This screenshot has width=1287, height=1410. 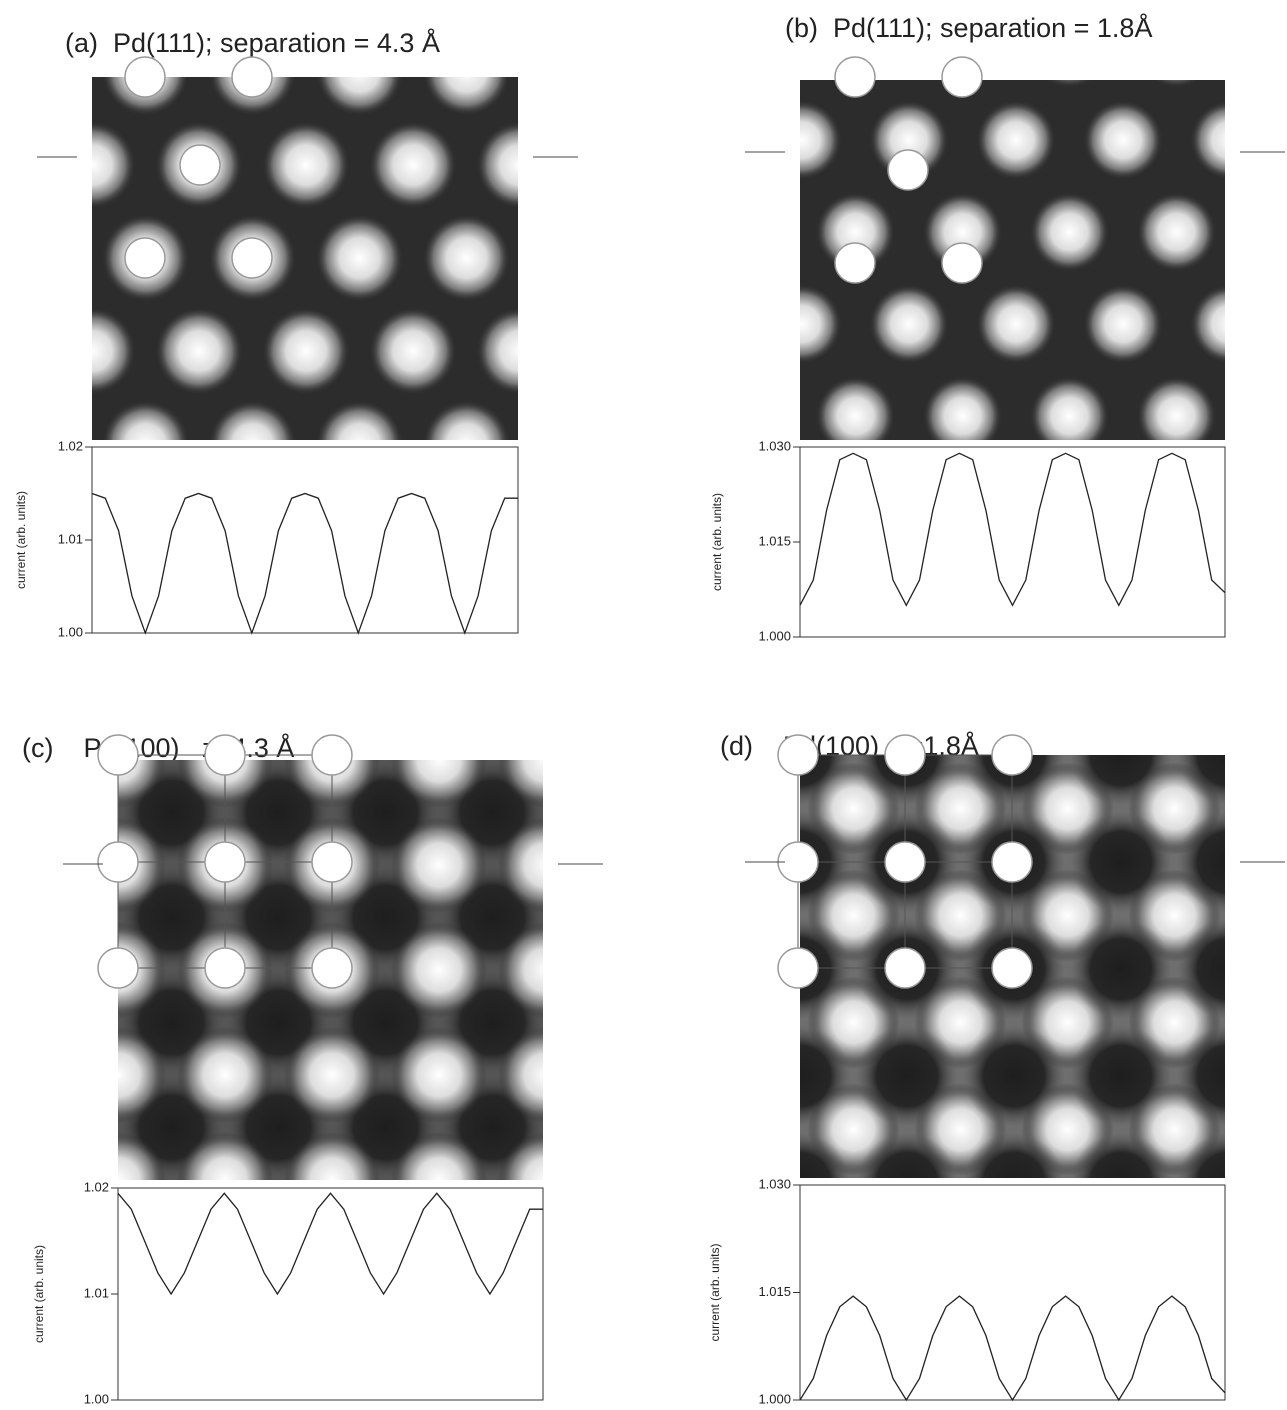 I want to click on panel-title: (c) Pd(100) z=4.3 Å, so click(x=158, y=747).